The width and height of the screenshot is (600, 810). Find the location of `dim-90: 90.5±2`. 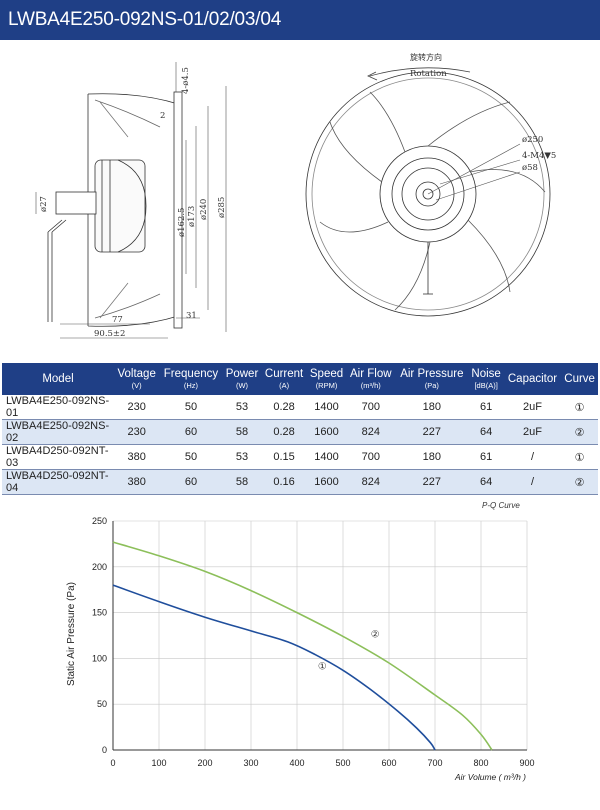

dim-90: 90.5±2 is located at coordinates (109, 334).